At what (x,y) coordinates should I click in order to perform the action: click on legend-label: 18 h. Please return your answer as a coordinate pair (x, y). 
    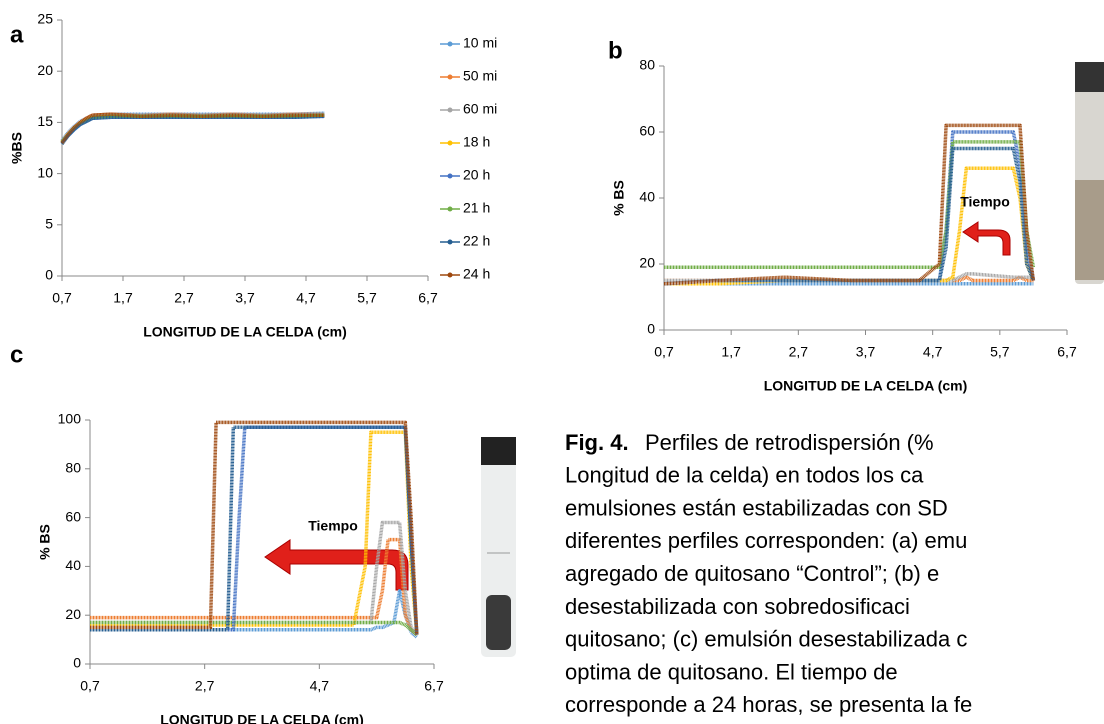
    Looking at the image, I should click on (476, 142).